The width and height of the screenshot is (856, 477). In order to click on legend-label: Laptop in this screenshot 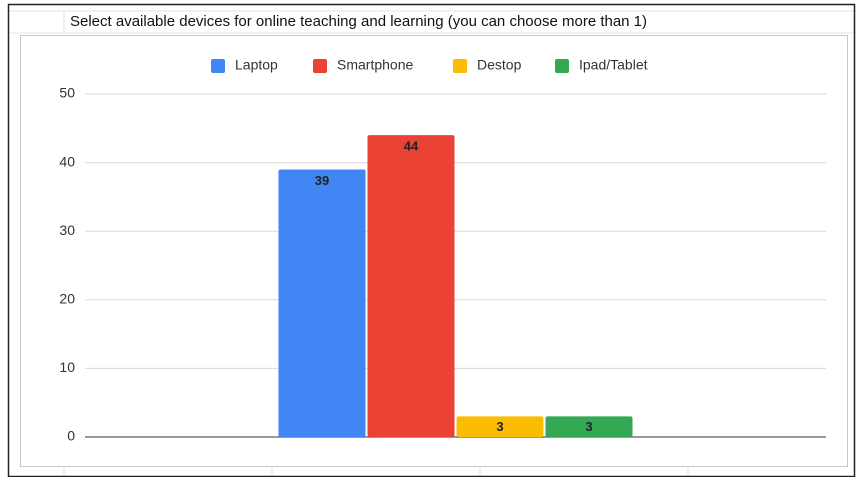, I will do `click(256, 65)`.